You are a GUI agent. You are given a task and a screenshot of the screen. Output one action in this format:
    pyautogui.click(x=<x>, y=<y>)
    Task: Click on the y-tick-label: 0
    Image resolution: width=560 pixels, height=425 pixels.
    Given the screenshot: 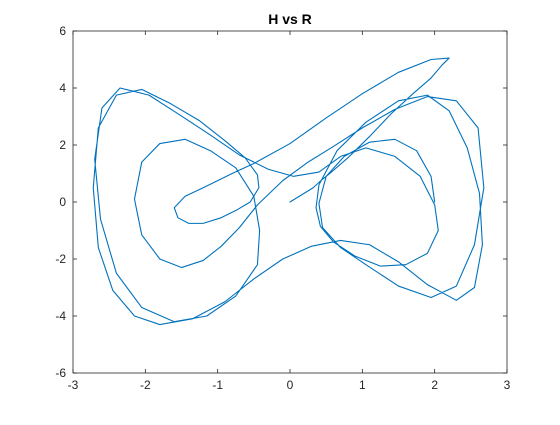 What is the action you would take?
    pyautogui.click(x=62, y=202)
    